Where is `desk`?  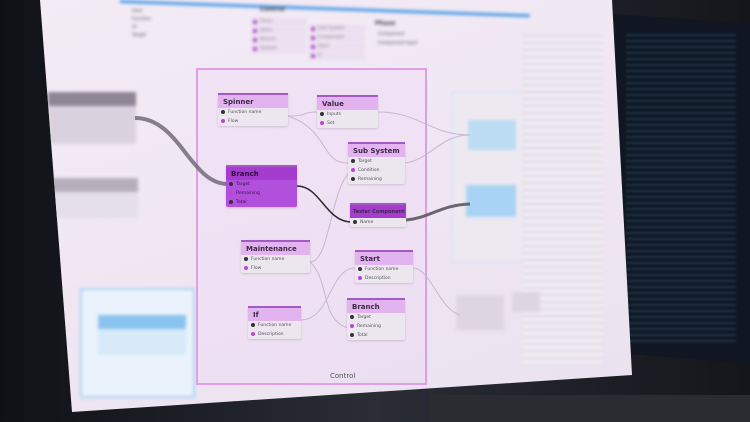
desk is located at coordinates (590, 408).